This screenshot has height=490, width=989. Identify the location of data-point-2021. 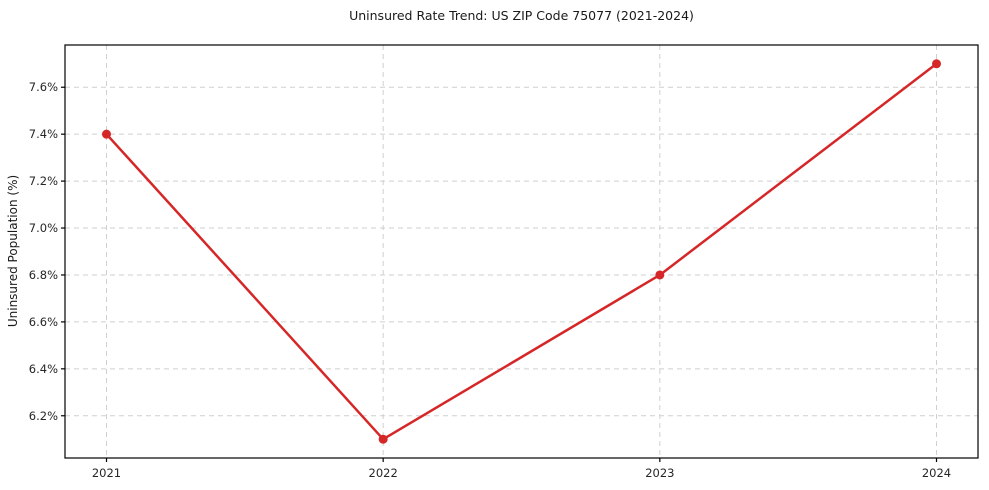
(106, 134).